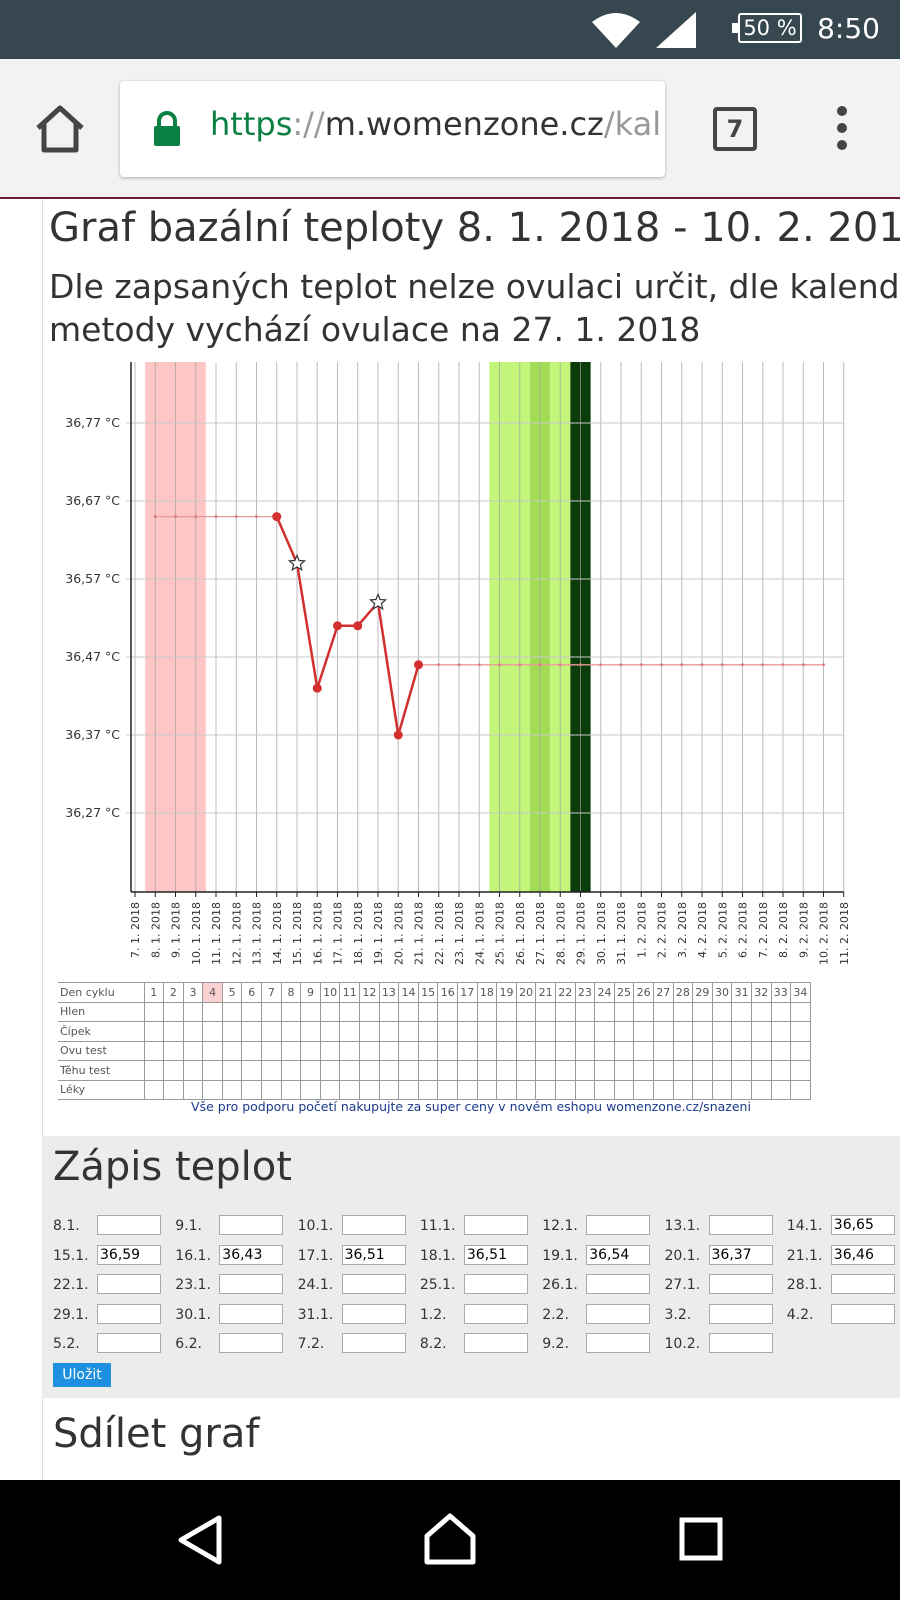 This screenshot has width=900, height=1600. Describe the element at coordinates (701, 1539) in the screenshot. I see `recents-icon` at that location.